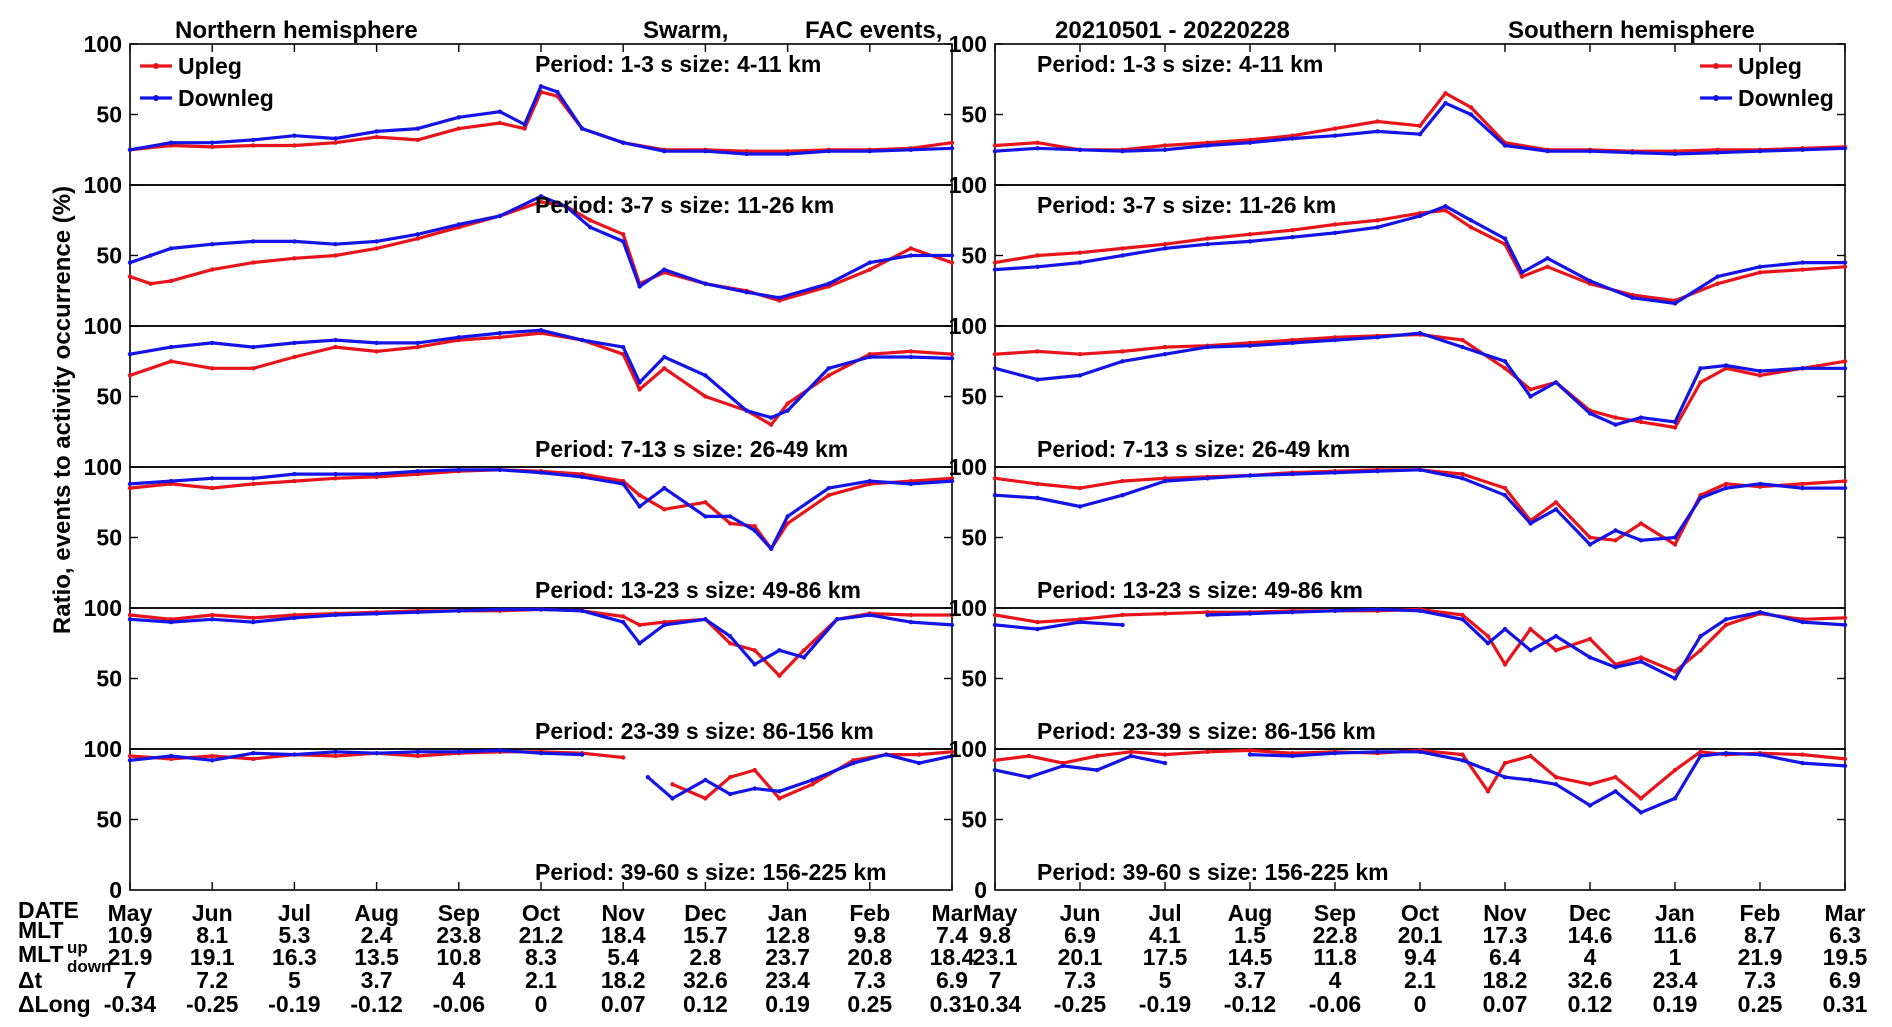  What do you see at coordinates (1200, 590) in the screenshot?
I see `period-label: Period: 13-23 s size: 49-86 km` at bounding box center [1200, 590].